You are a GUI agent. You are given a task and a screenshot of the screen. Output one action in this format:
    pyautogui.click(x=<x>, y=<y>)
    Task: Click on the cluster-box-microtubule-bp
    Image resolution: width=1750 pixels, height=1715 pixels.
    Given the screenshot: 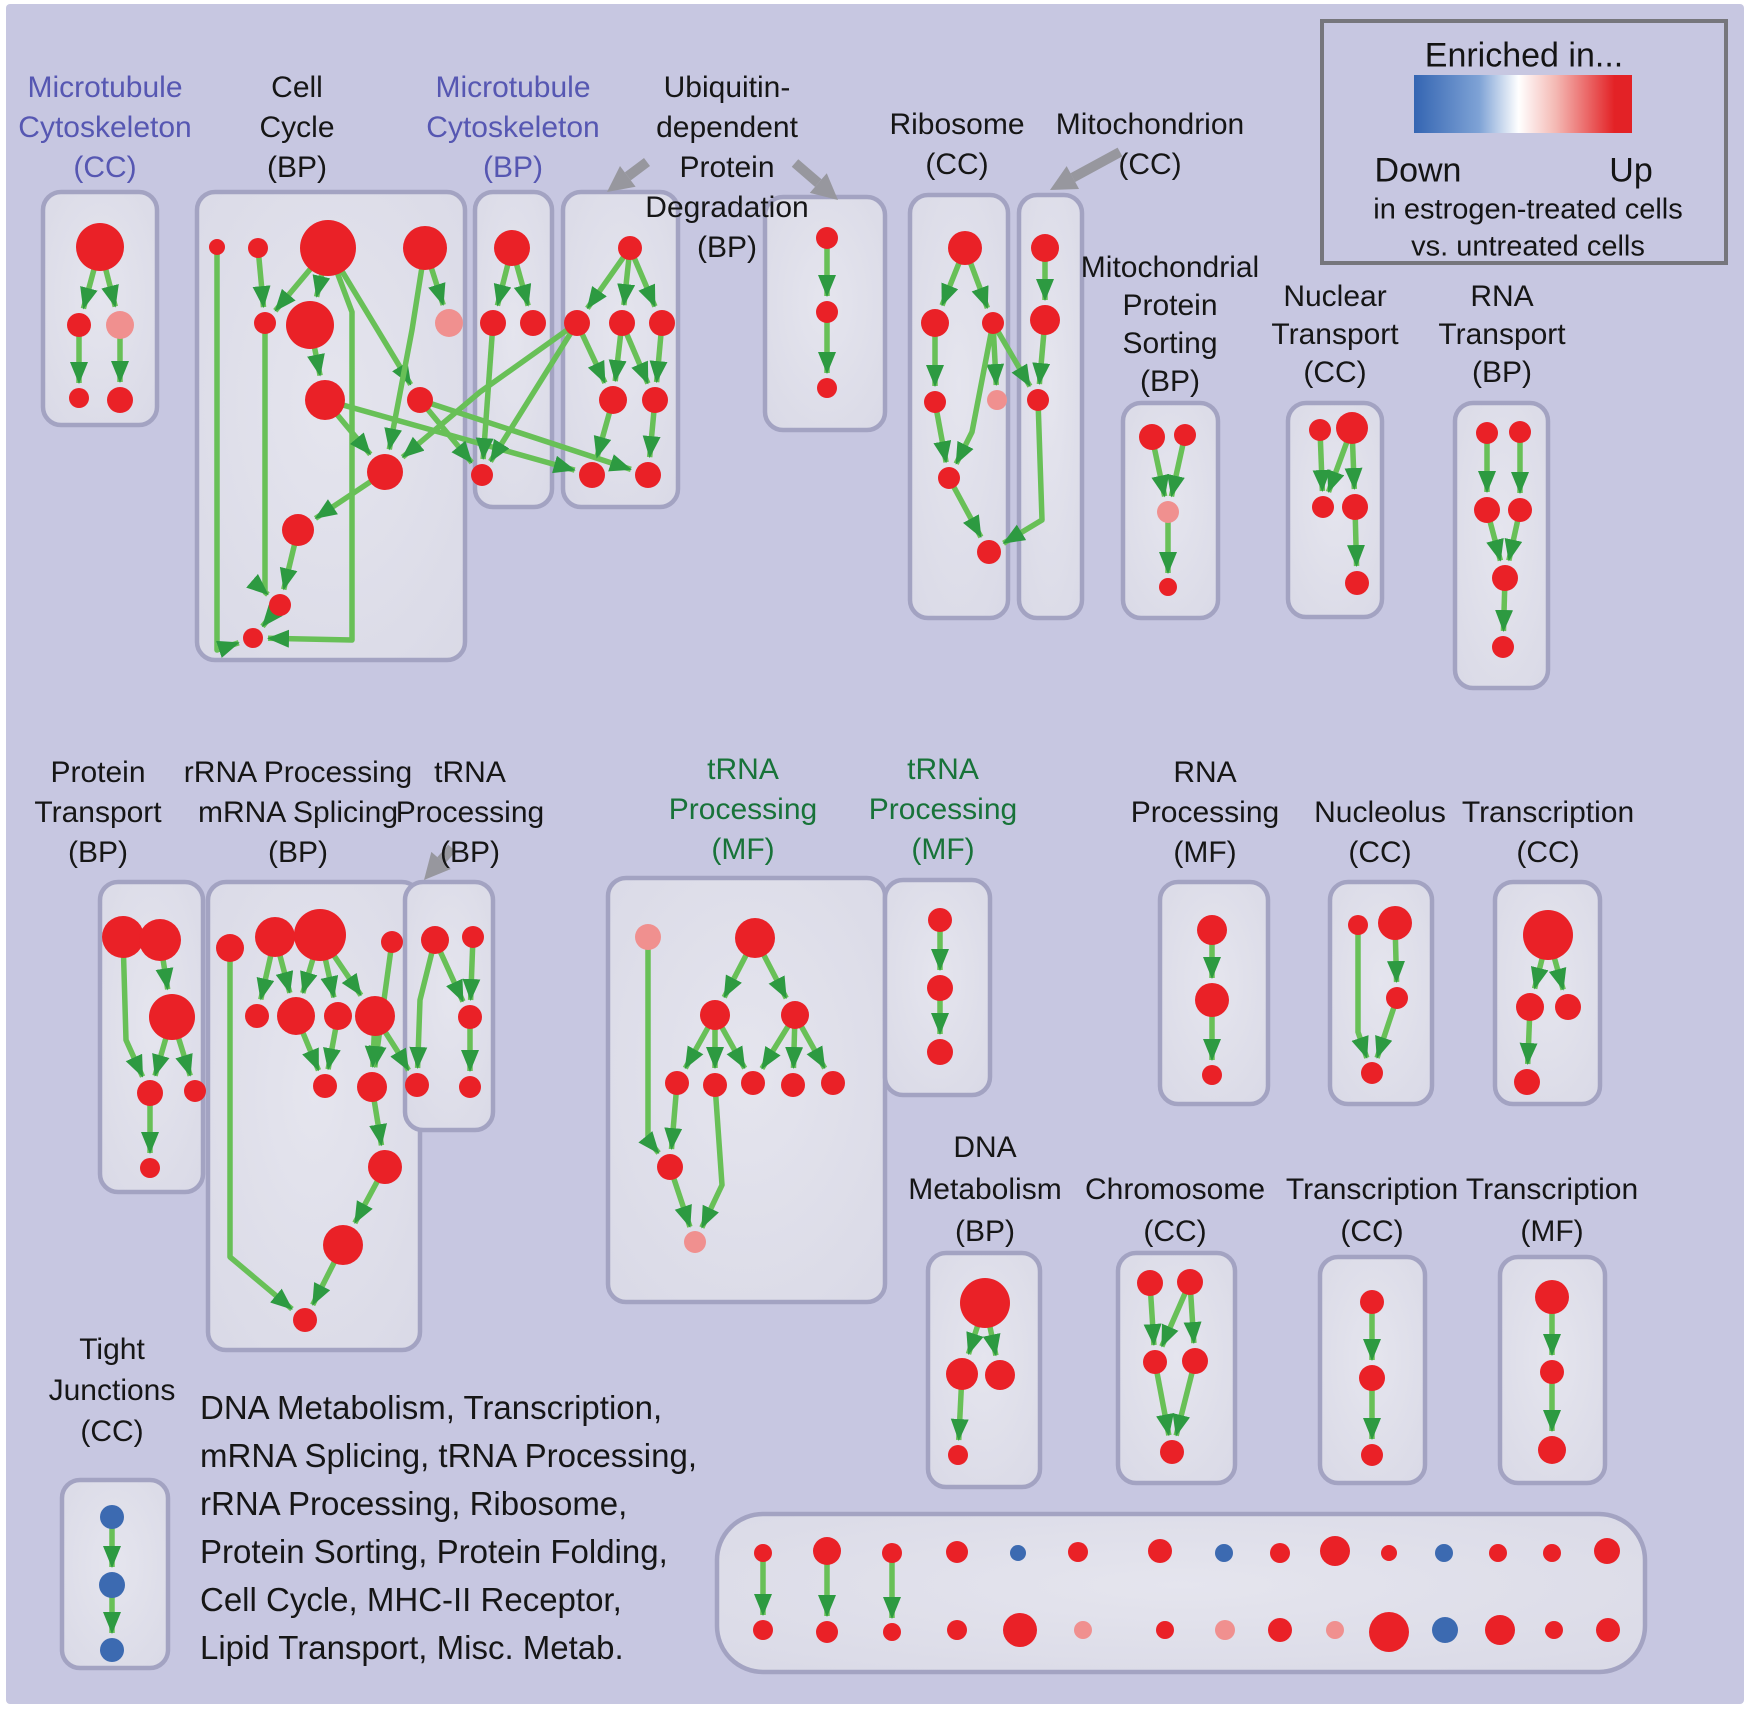 What is the action you would take?
    pyautogui.click(x=513, y=349)
    